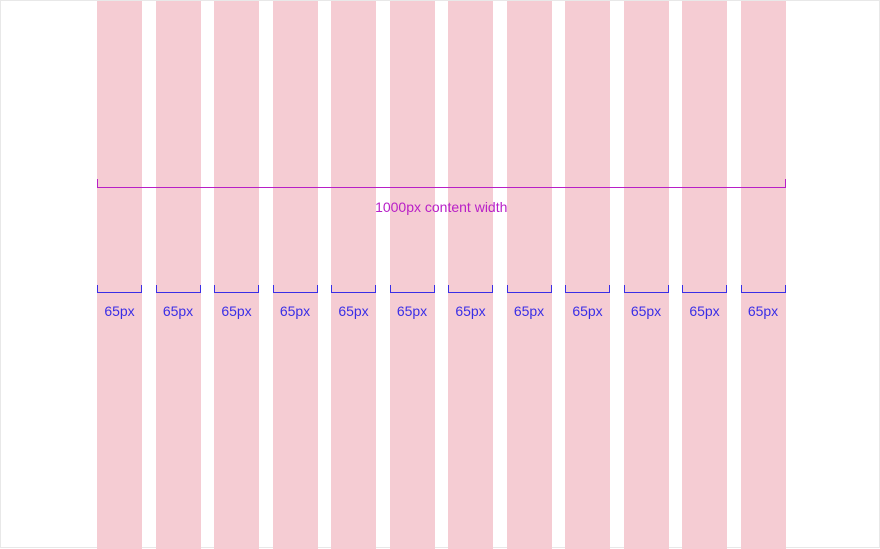 Image resolution: width=880 pixels, height=549 pixels. What do you see at coordinates (441, 207) in the screenshot?
I see `content-width-label: 1000px content width` at bounding box center [441, 207].